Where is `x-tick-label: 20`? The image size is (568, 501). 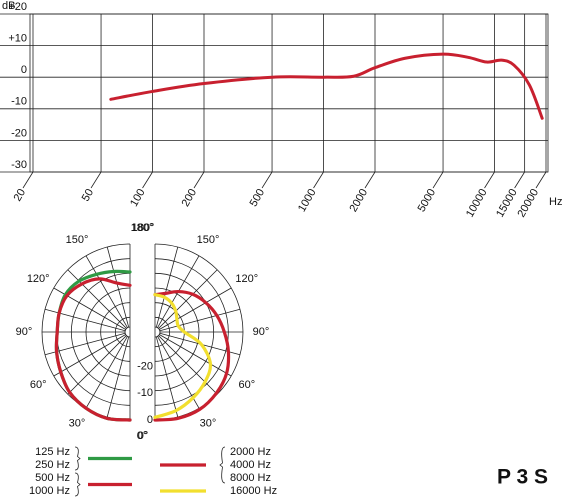
x-tick-label: 20 is located at coordinates (20, 195).